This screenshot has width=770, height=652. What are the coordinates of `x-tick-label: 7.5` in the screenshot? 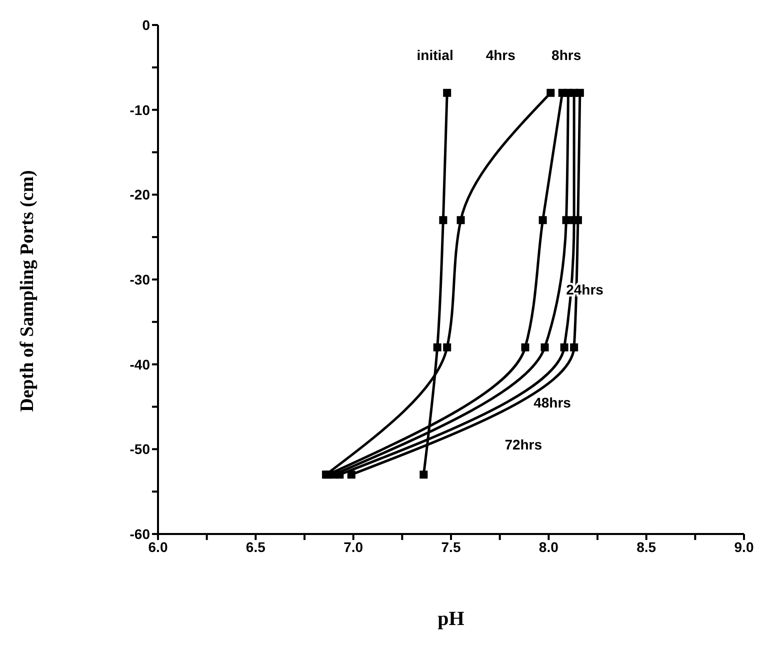 It's located at (451, 546).